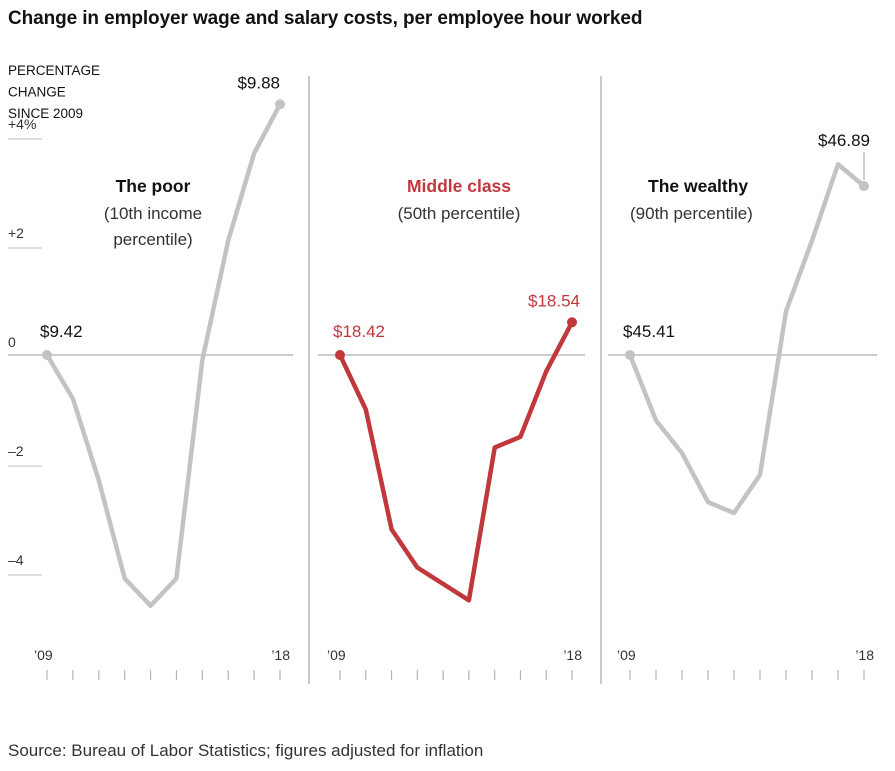 The width and height of the screenshot is (895, 771). What do you see at coordinates (16, 233) in the screenshot?
I see `y-tick-label: +2` at bounding box center [16, 233].